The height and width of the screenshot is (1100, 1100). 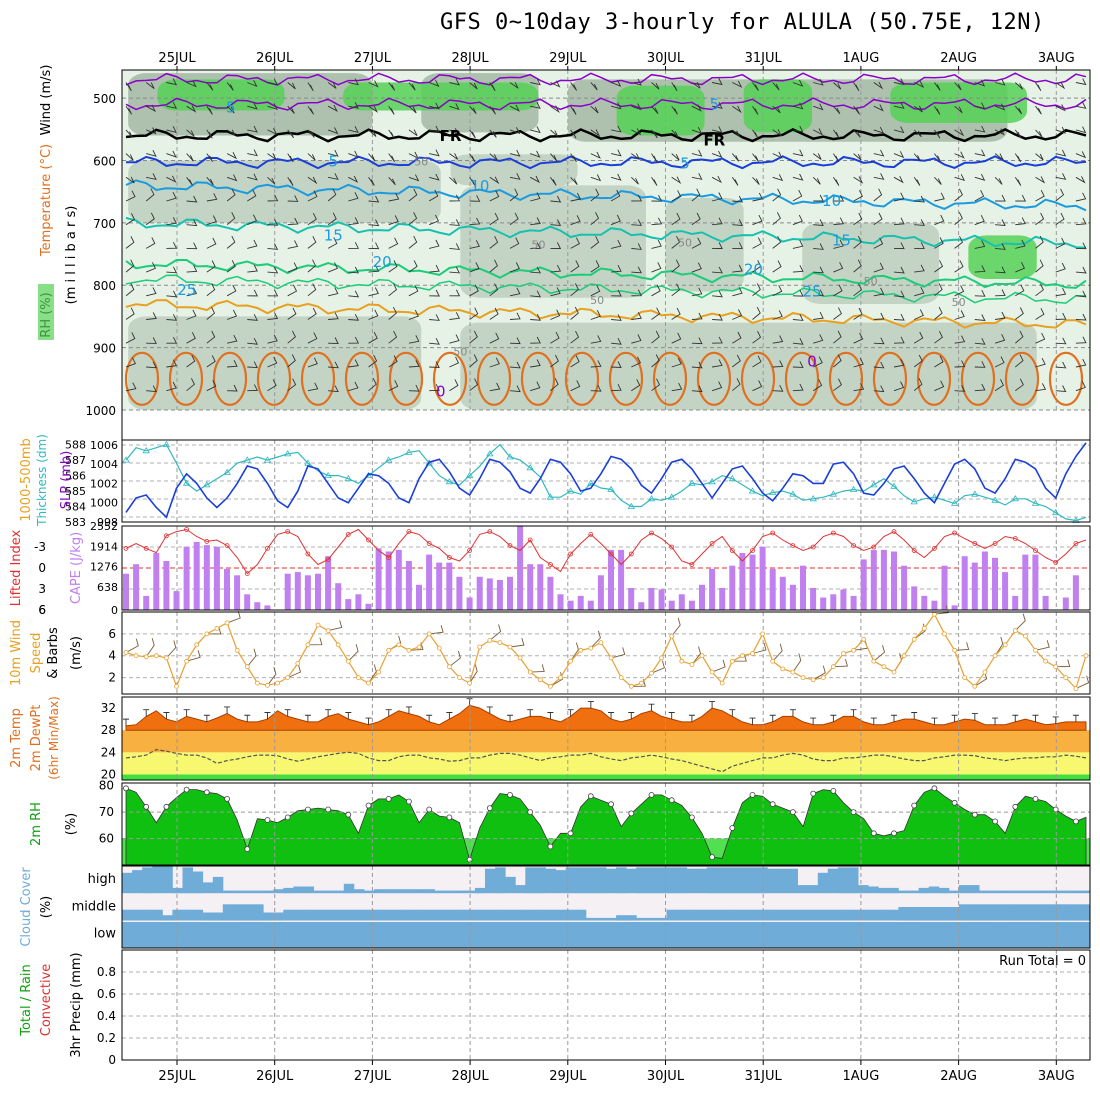 I want to click on bottom-date-label: 27JUL, so click(x=373, y=1076).